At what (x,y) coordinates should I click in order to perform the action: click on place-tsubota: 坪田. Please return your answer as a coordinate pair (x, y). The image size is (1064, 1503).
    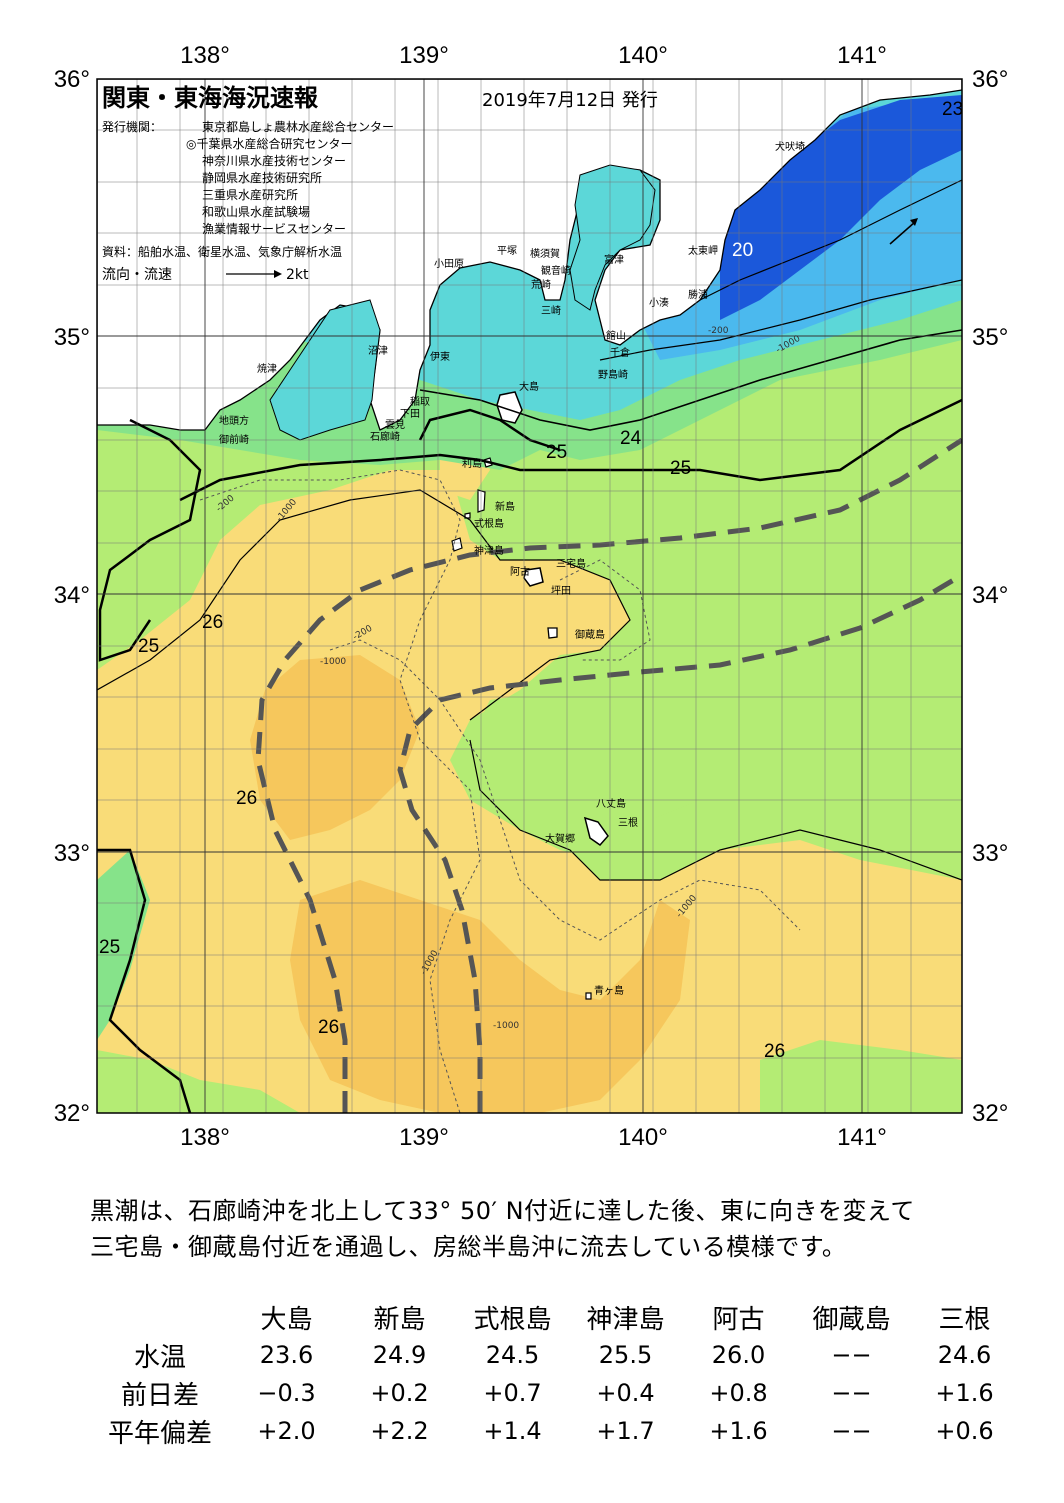
    Looking at the image, I should click on (561, 590).